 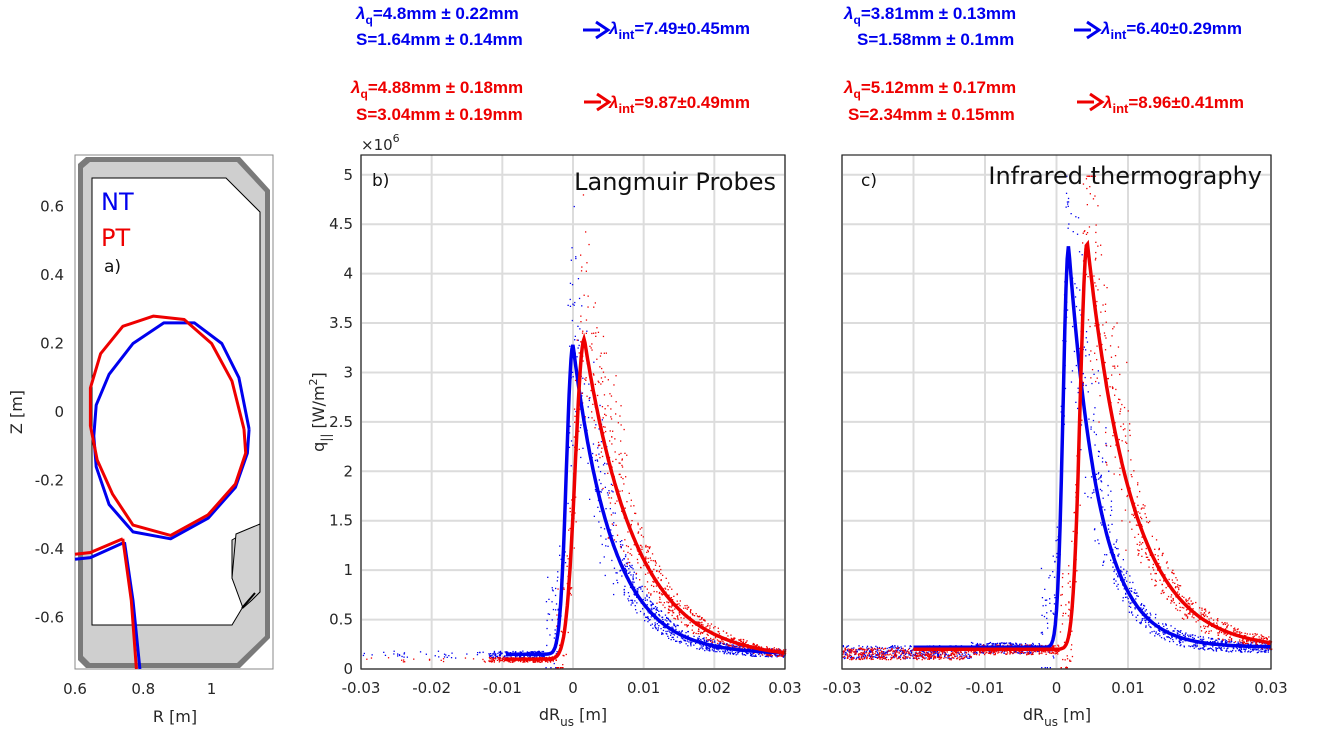 What do you see at coordinates (675, 182) in the screenshot?
I see `panel-b-title: Langmuir Probes` at bounding box center [675, 182].